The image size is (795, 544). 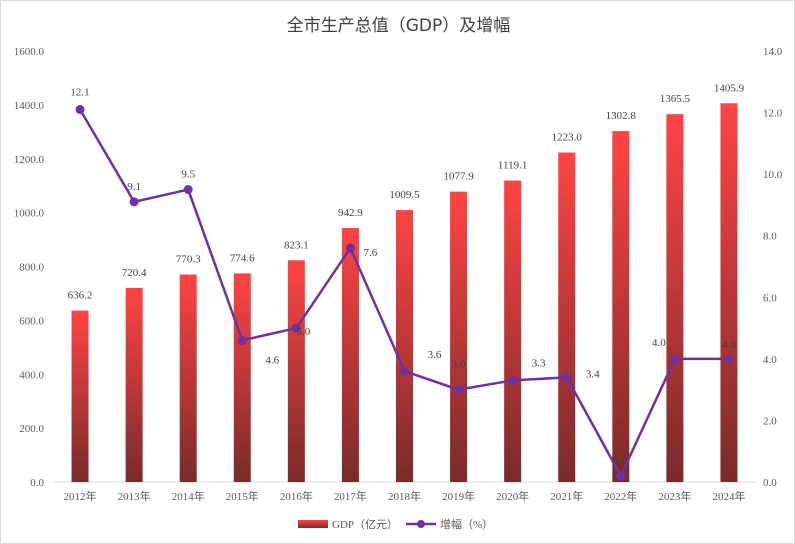 I want to click on y-left-tick-label: 0.0, so click(x=37, y=483).